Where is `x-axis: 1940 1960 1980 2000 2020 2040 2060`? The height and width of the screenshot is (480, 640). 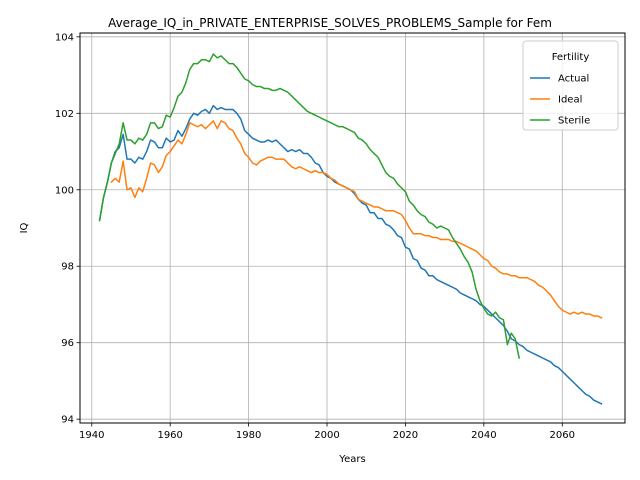
x-axis: 1940 1960 1980 2000 2020 2040 2060 is located at coordinates (327, 432).